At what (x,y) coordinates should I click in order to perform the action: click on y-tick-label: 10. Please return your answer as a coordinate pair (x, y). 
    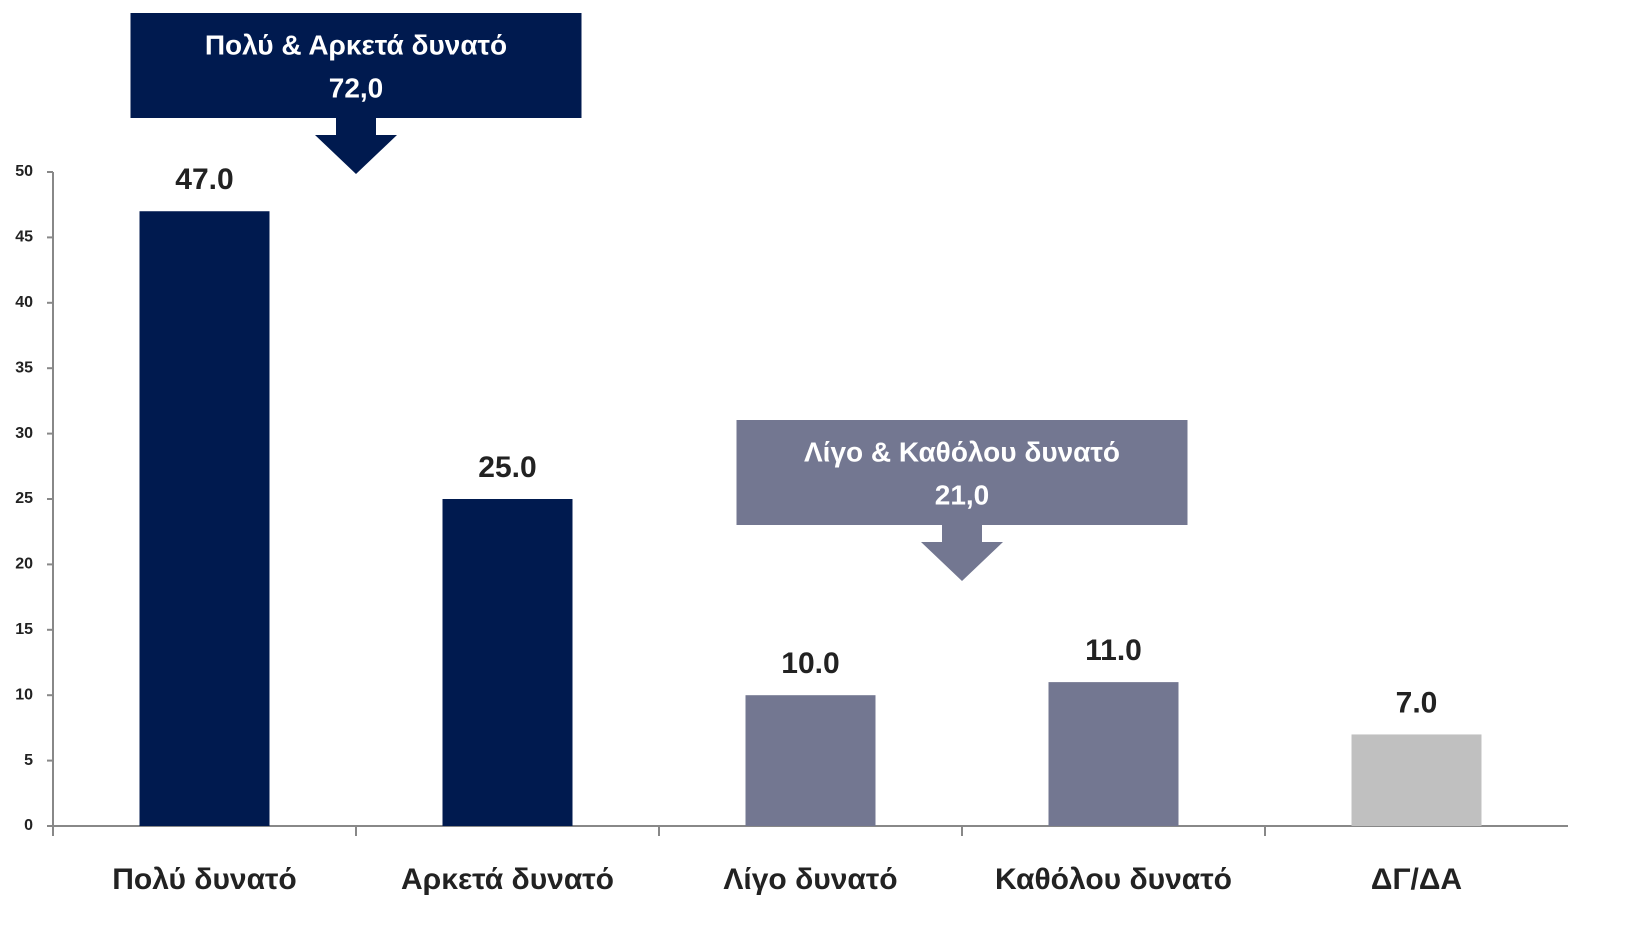
    Looking at the image, I should click on (24, 694).